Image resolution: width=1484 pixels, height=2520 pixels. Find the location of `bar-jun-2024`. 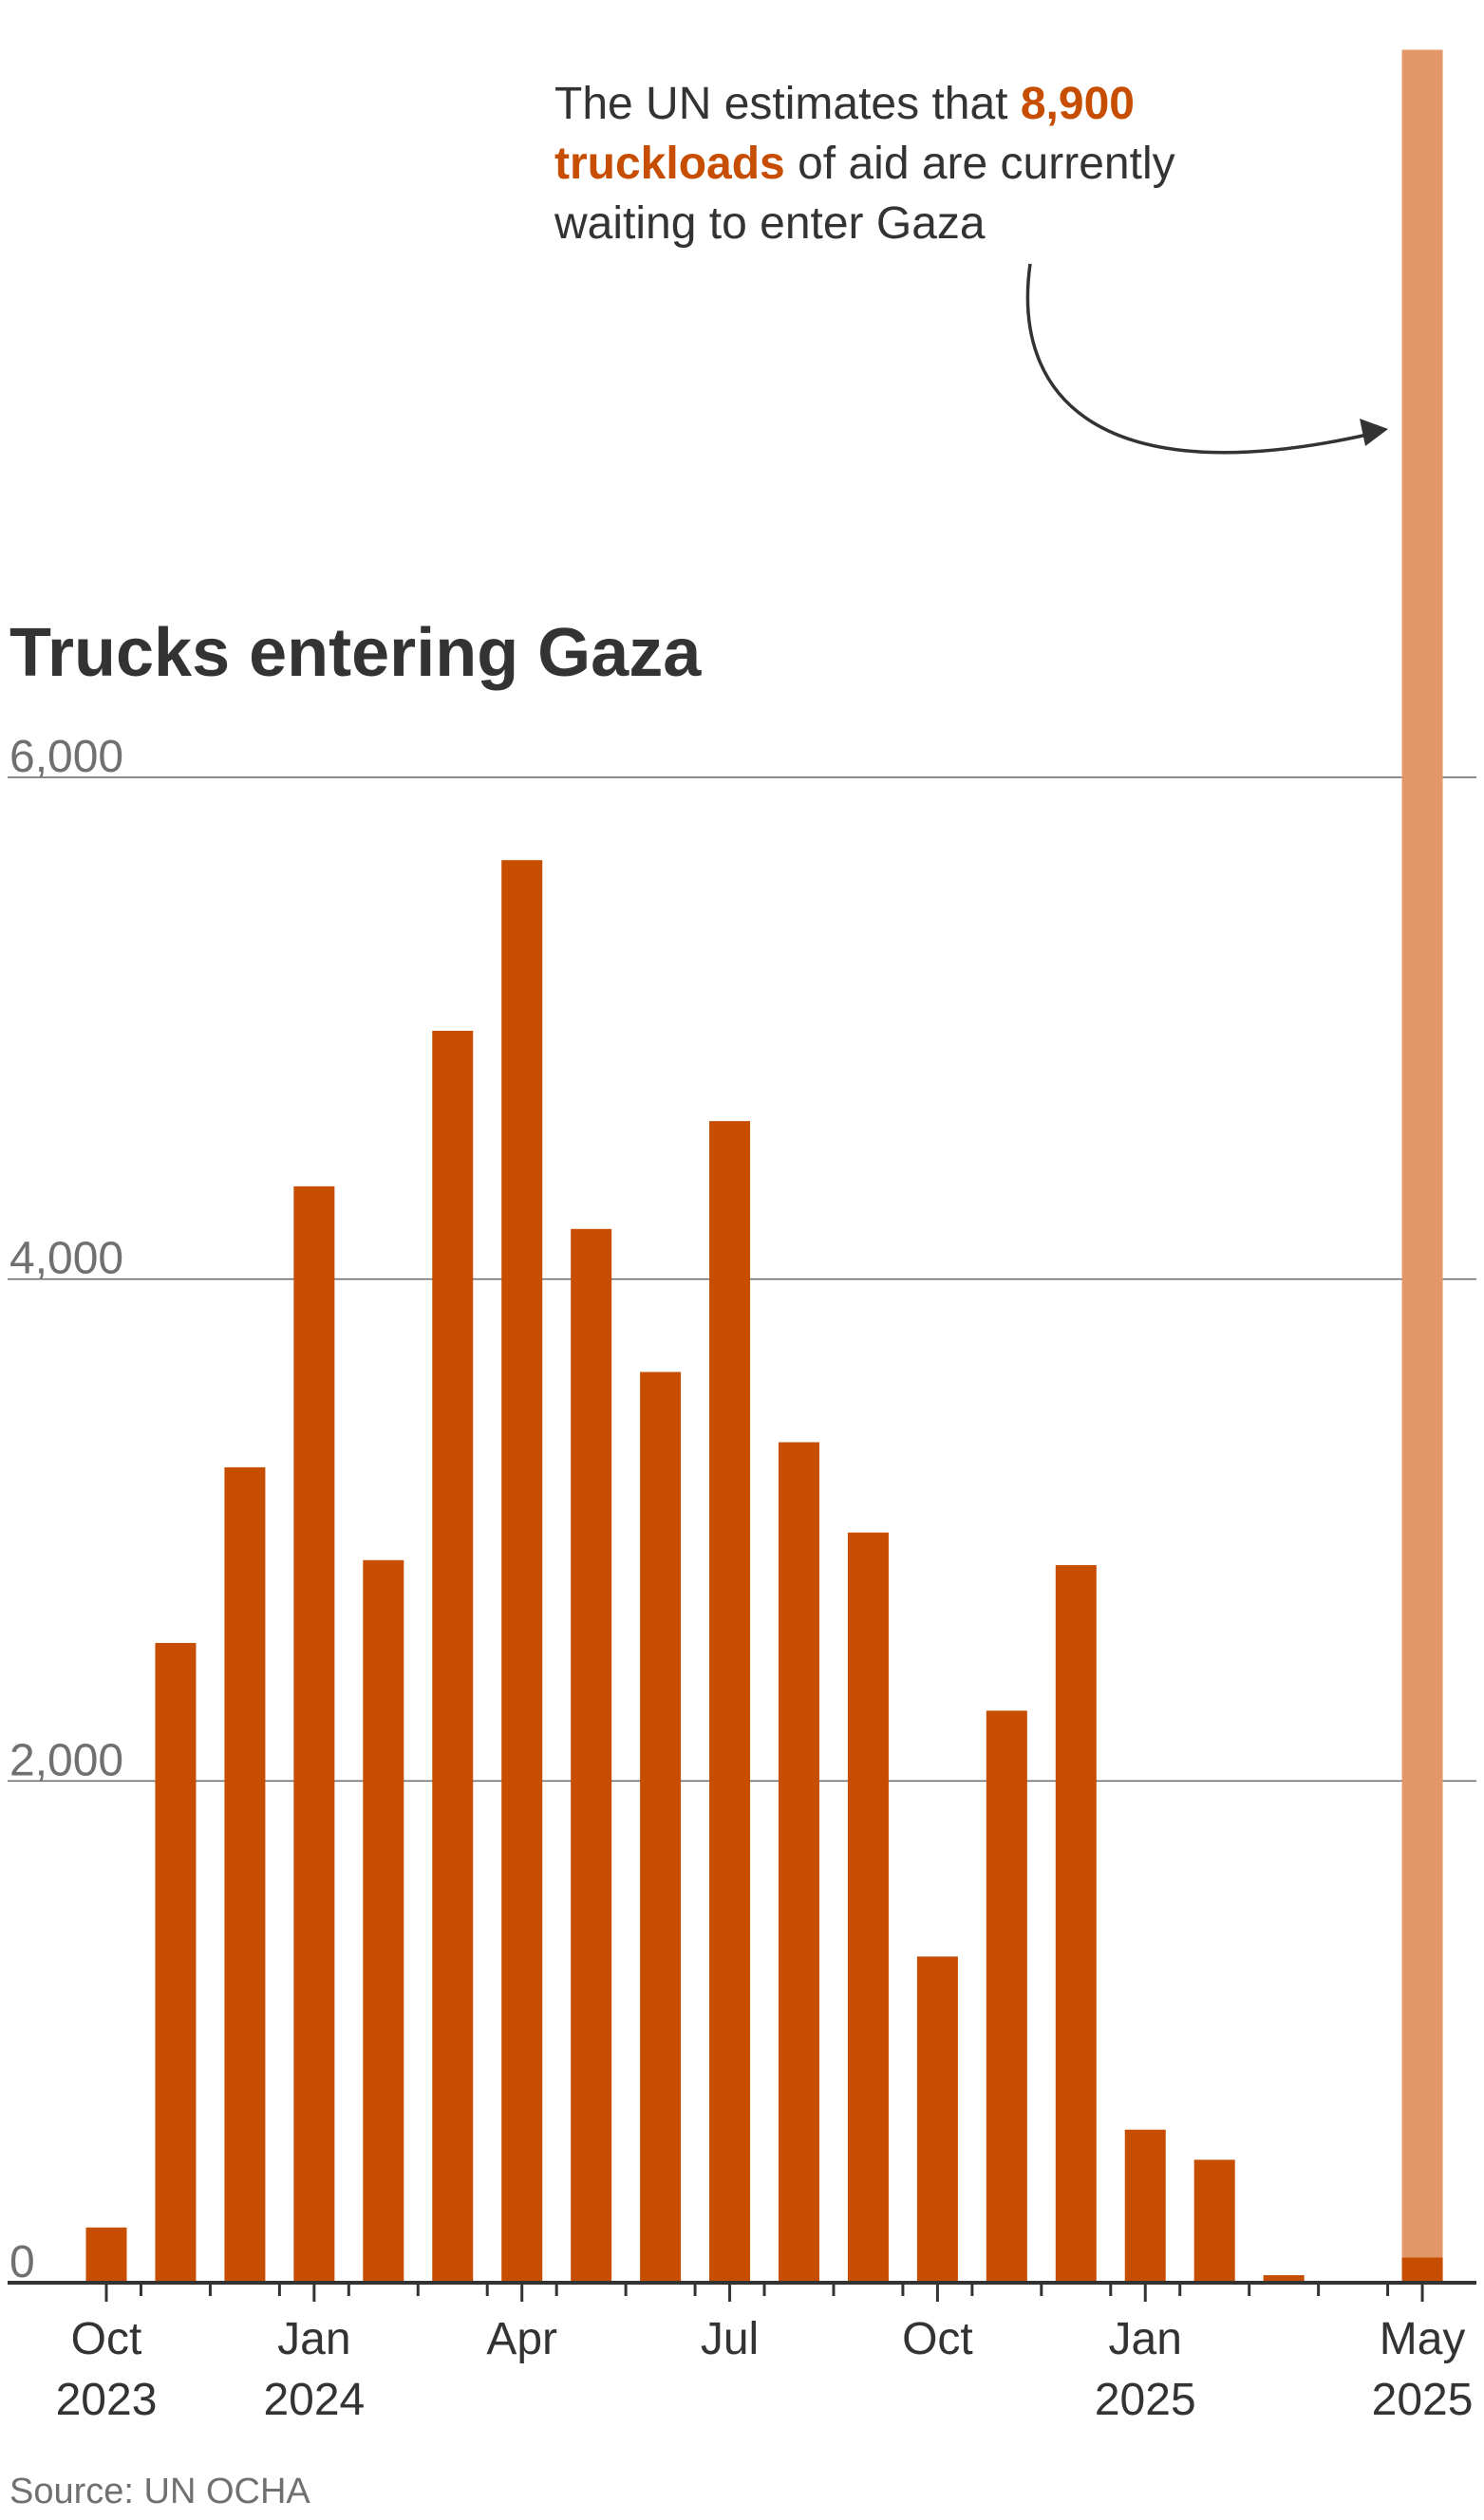

bar-jun-2024 is located at coordinates (661, 1827).